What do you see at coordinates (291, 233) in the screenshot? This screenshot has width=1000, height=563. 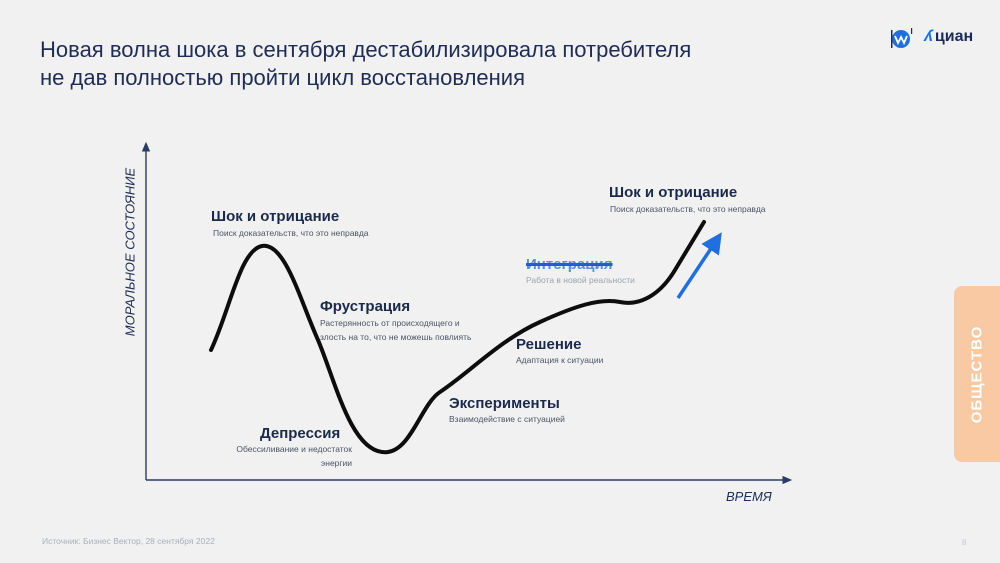 I see `stage-subtitle-shock-1: Поиск доказательств, что это неправда` at bounding box center [291, 233].